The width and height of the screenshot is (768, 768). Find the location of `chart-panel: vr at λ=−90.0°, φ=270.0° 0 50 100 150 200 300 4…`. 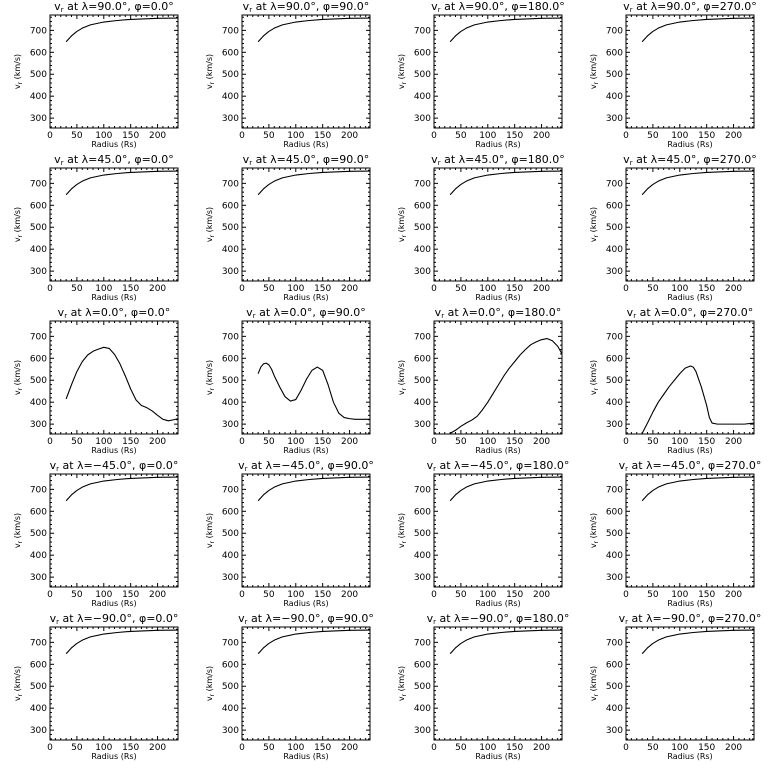

chart-panel: vr at λ=−90.0°, φ=270.0° 0 50 100 150 200 300 4… is located at coordinates (675, 686).